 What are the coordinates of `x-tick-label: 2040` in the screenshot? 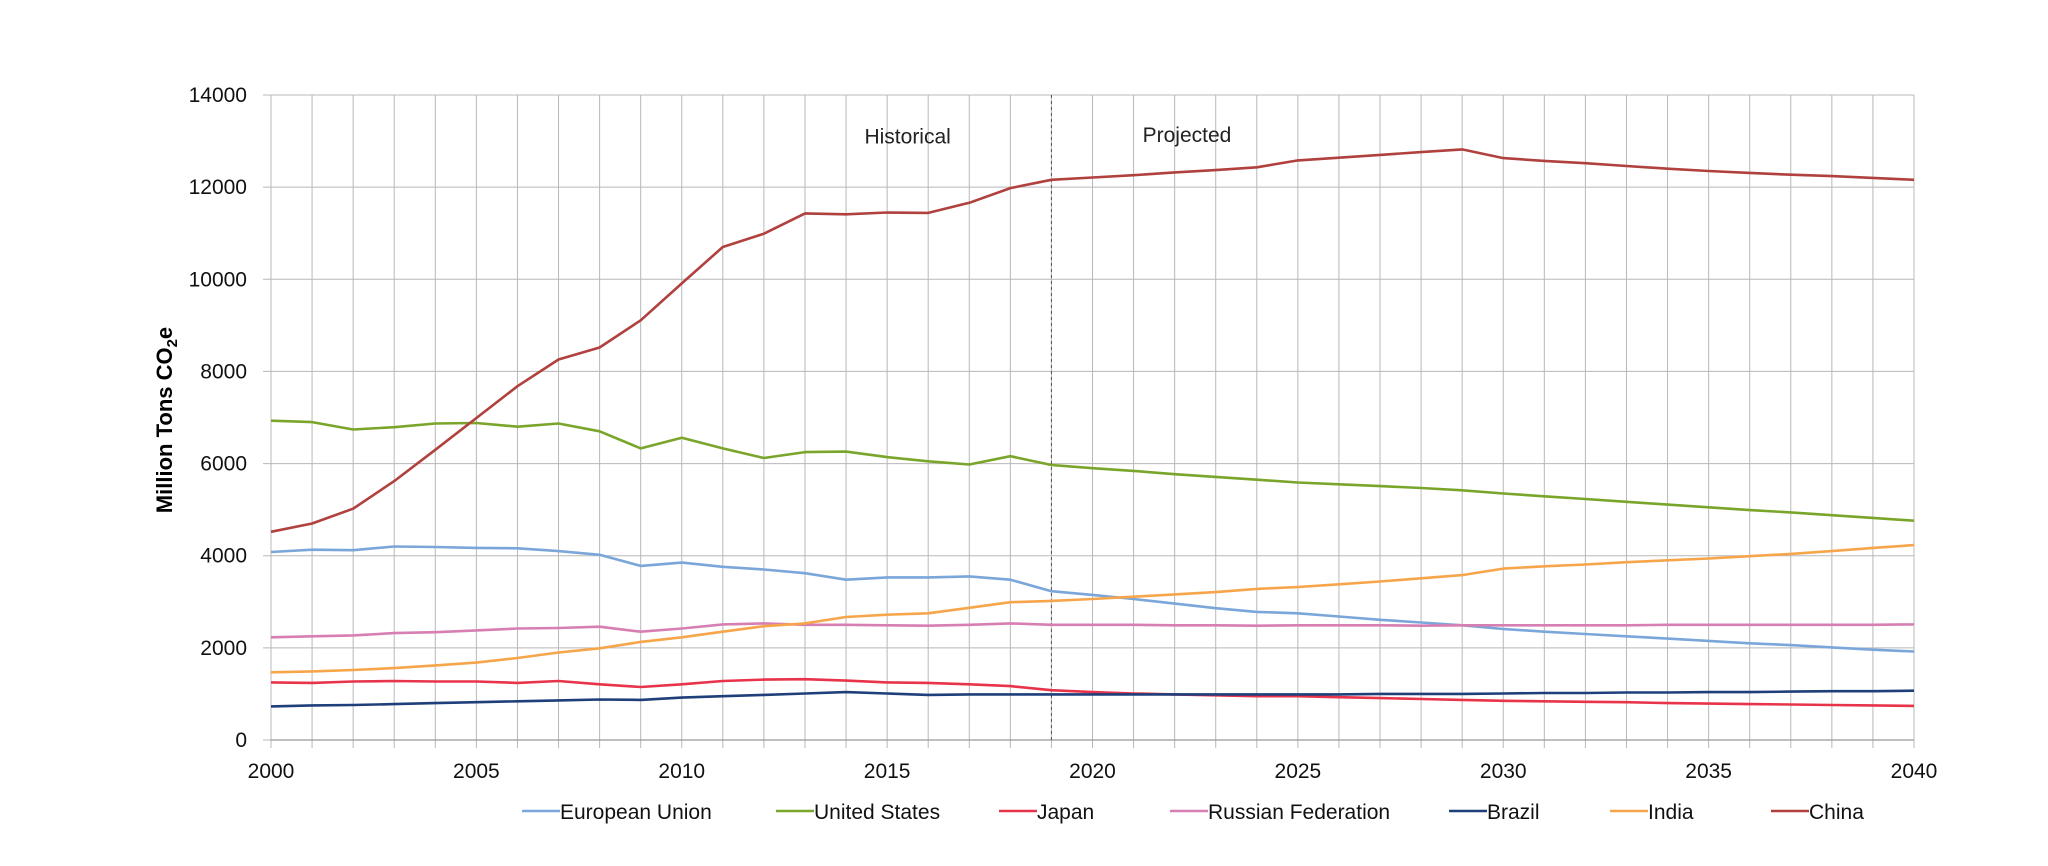 It's located at (1914, 771).